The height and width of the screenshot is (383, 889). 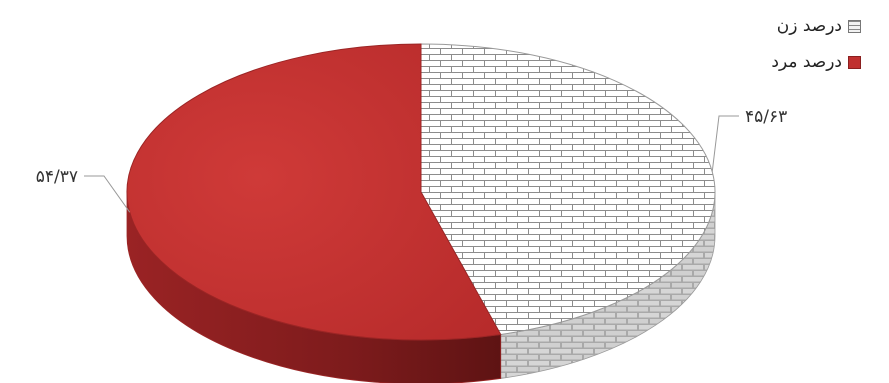 What do you see at coordinates (809, 26) in the screenshot?
I see `legend-label-female: درصد زن` at bounding box center [809, 26].